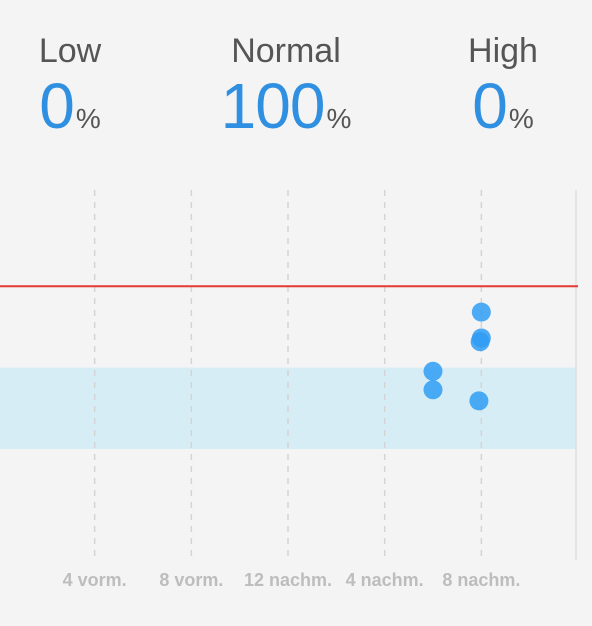 Image resolution: width=592 pixels, height=626 pixels. I want to click on x-tick-label-2: 8 vorm., so click(191, 580).